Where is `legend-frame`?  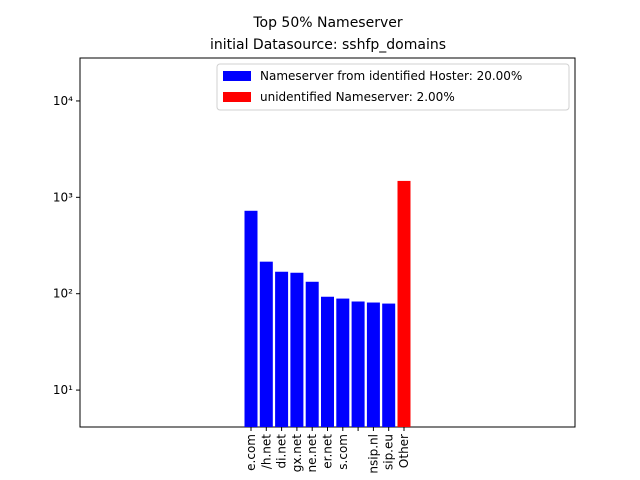 legend-frame is located at coordinates (393, 87).